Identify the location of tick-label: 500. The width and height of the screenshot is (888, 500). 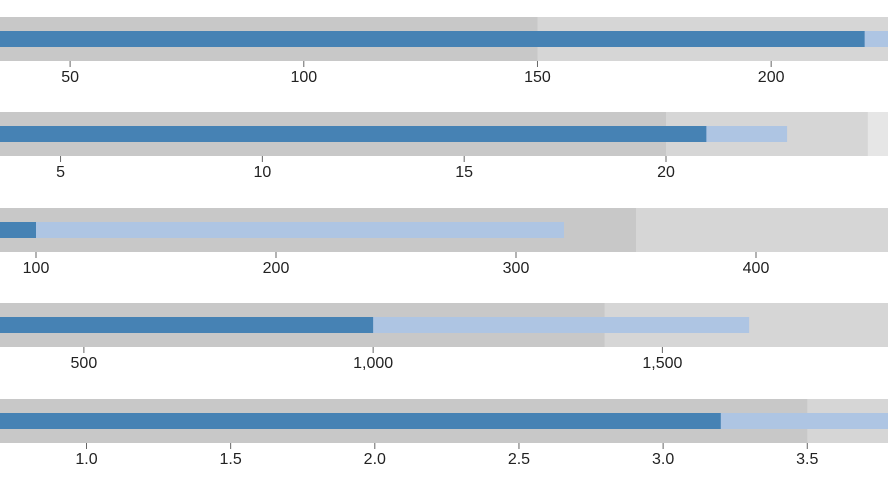
(84, 363).